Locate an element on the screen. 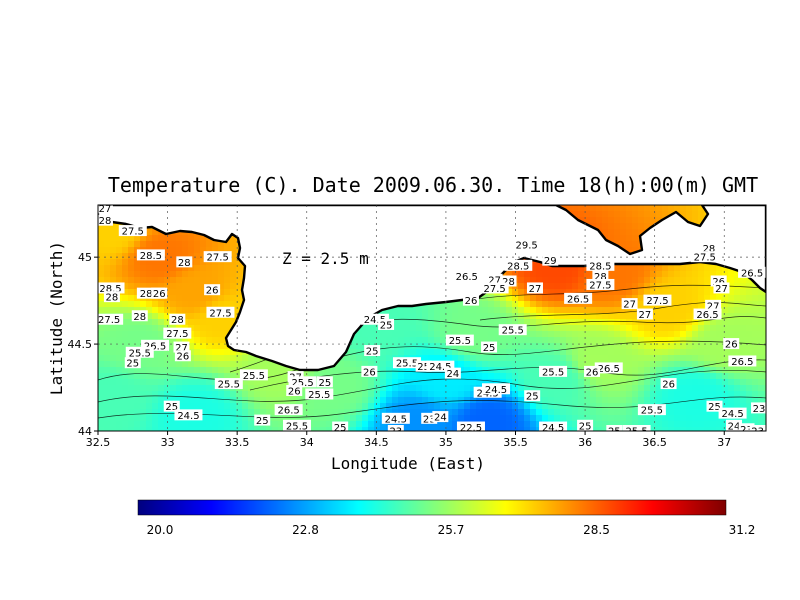 This screenshot has height=600, width=800. colorbar-tick-label: 25.7 is located at coordinates (451, 530).